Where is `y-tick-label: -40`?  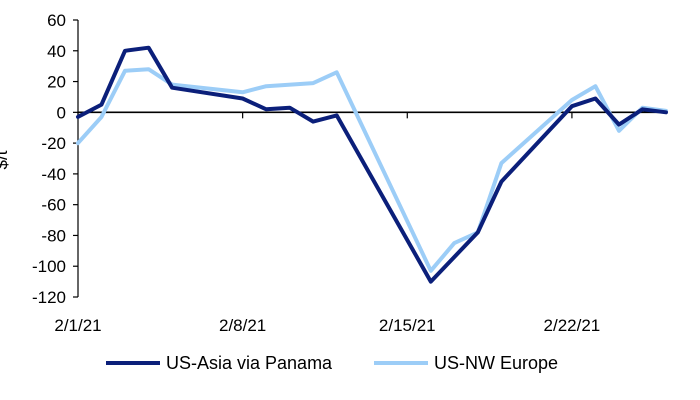
y-tick-label: -40 is located at coordinates (53, 174).